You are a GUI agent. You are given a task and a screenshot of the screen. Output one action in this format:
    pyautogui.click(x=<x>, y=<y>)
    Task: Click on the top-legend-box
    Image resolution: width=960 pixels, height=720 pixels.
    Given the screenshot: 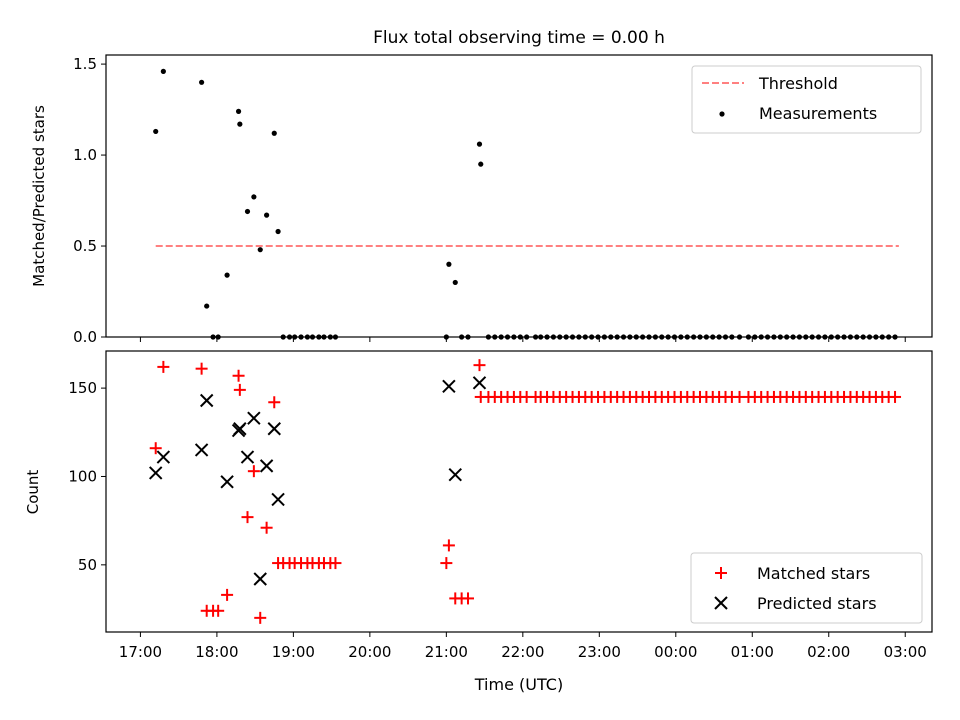 What is the action you would take?
    pyautogui.click(x=806, y=99)
    